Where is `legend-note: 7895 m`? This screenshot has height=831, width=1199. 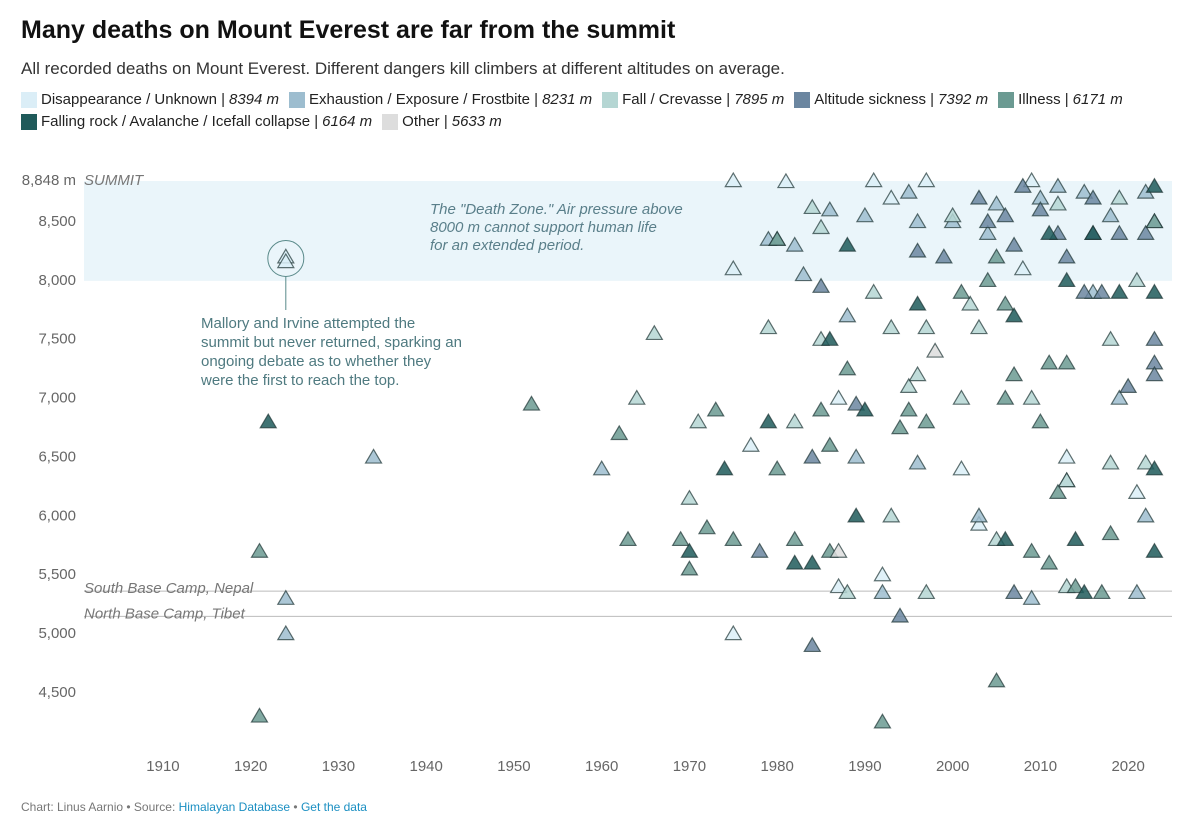
legend-note: 7895 m is located at coordinates (759, 99).